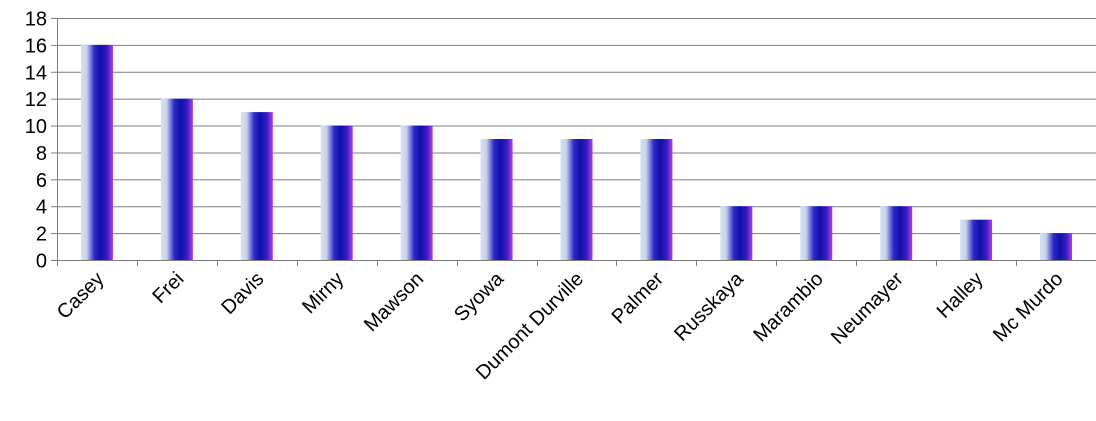  What do you see at coordinates (36, 127) in the screenshot?
I see `y-tick-label: 10` at bounding box center [36, 127].